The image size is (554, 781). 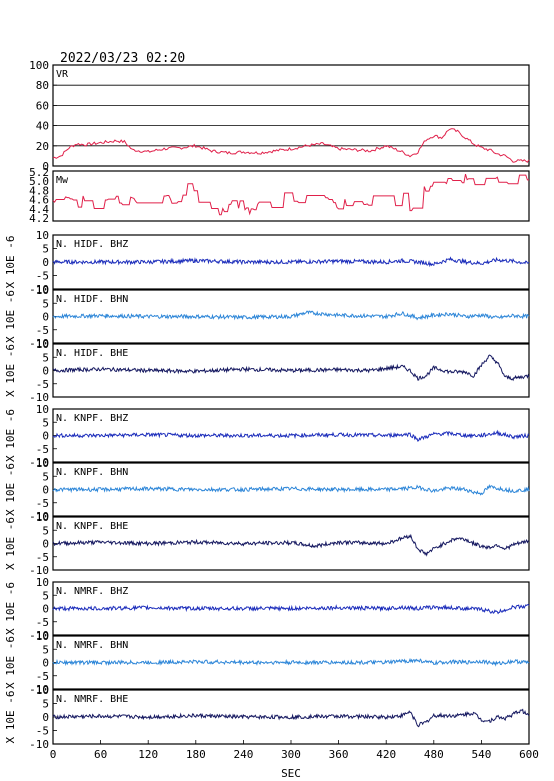 I want to click on y-tick-label: 60, so click(x=42, y=105).